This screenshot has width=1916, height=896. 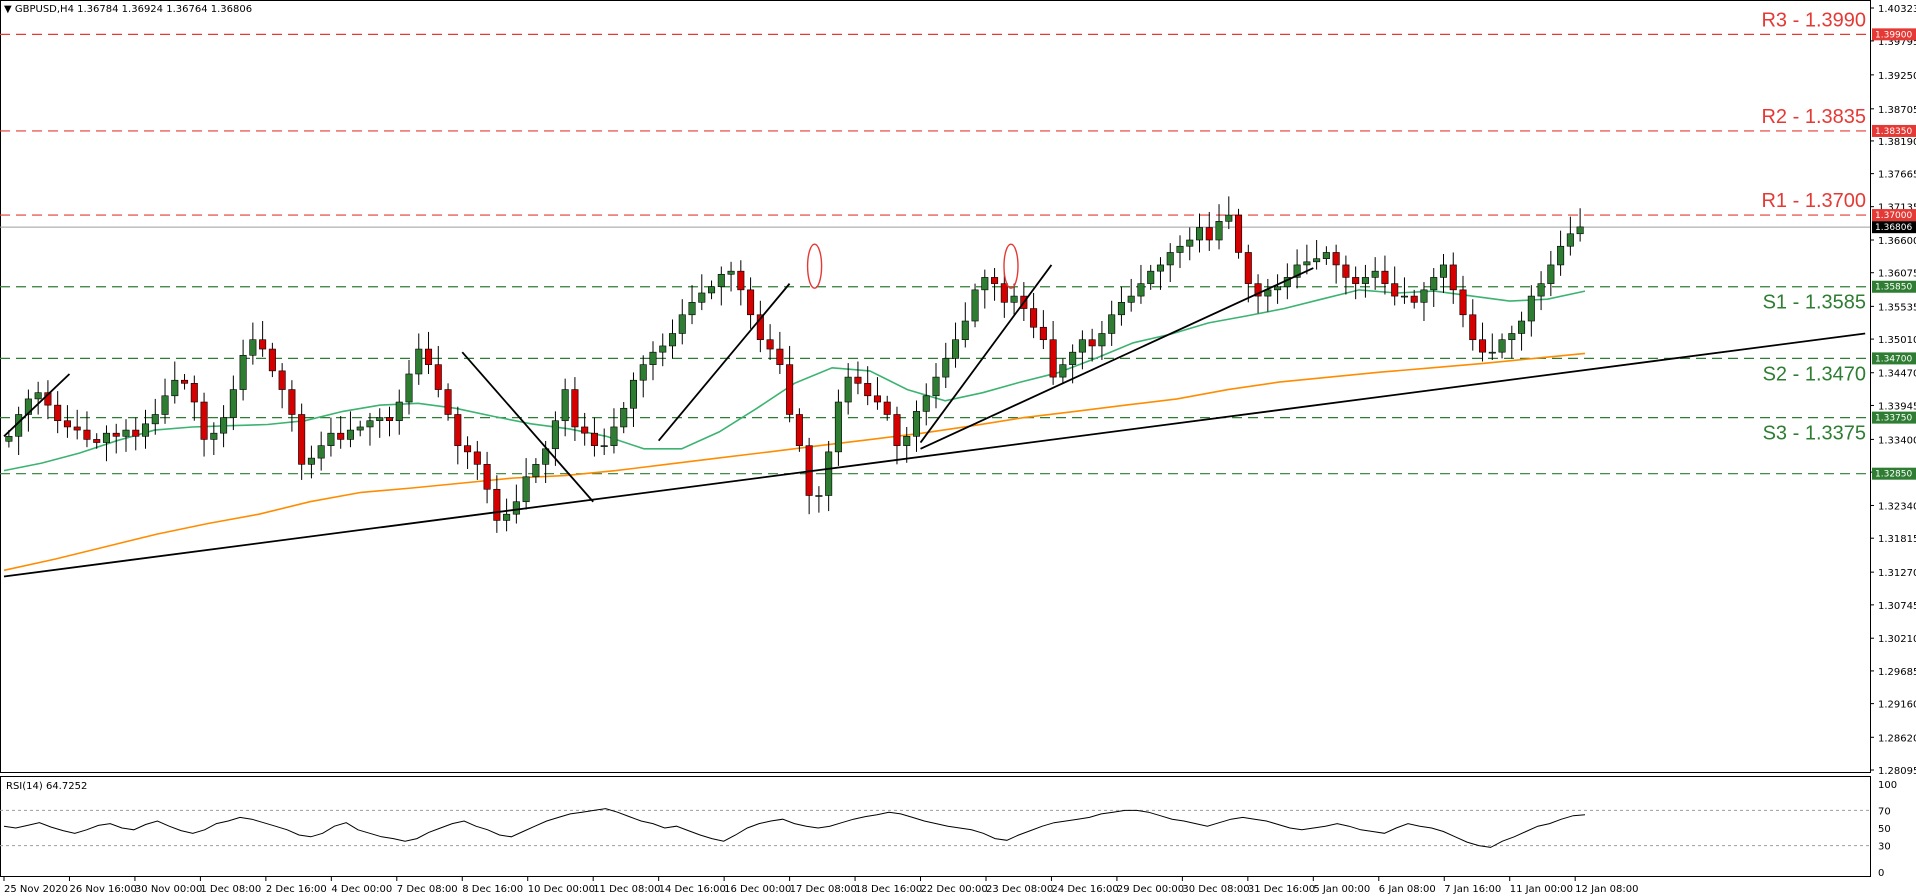 I want to click on x-tick-label: 22 Dec 00:00, so click(x=954, y=889).